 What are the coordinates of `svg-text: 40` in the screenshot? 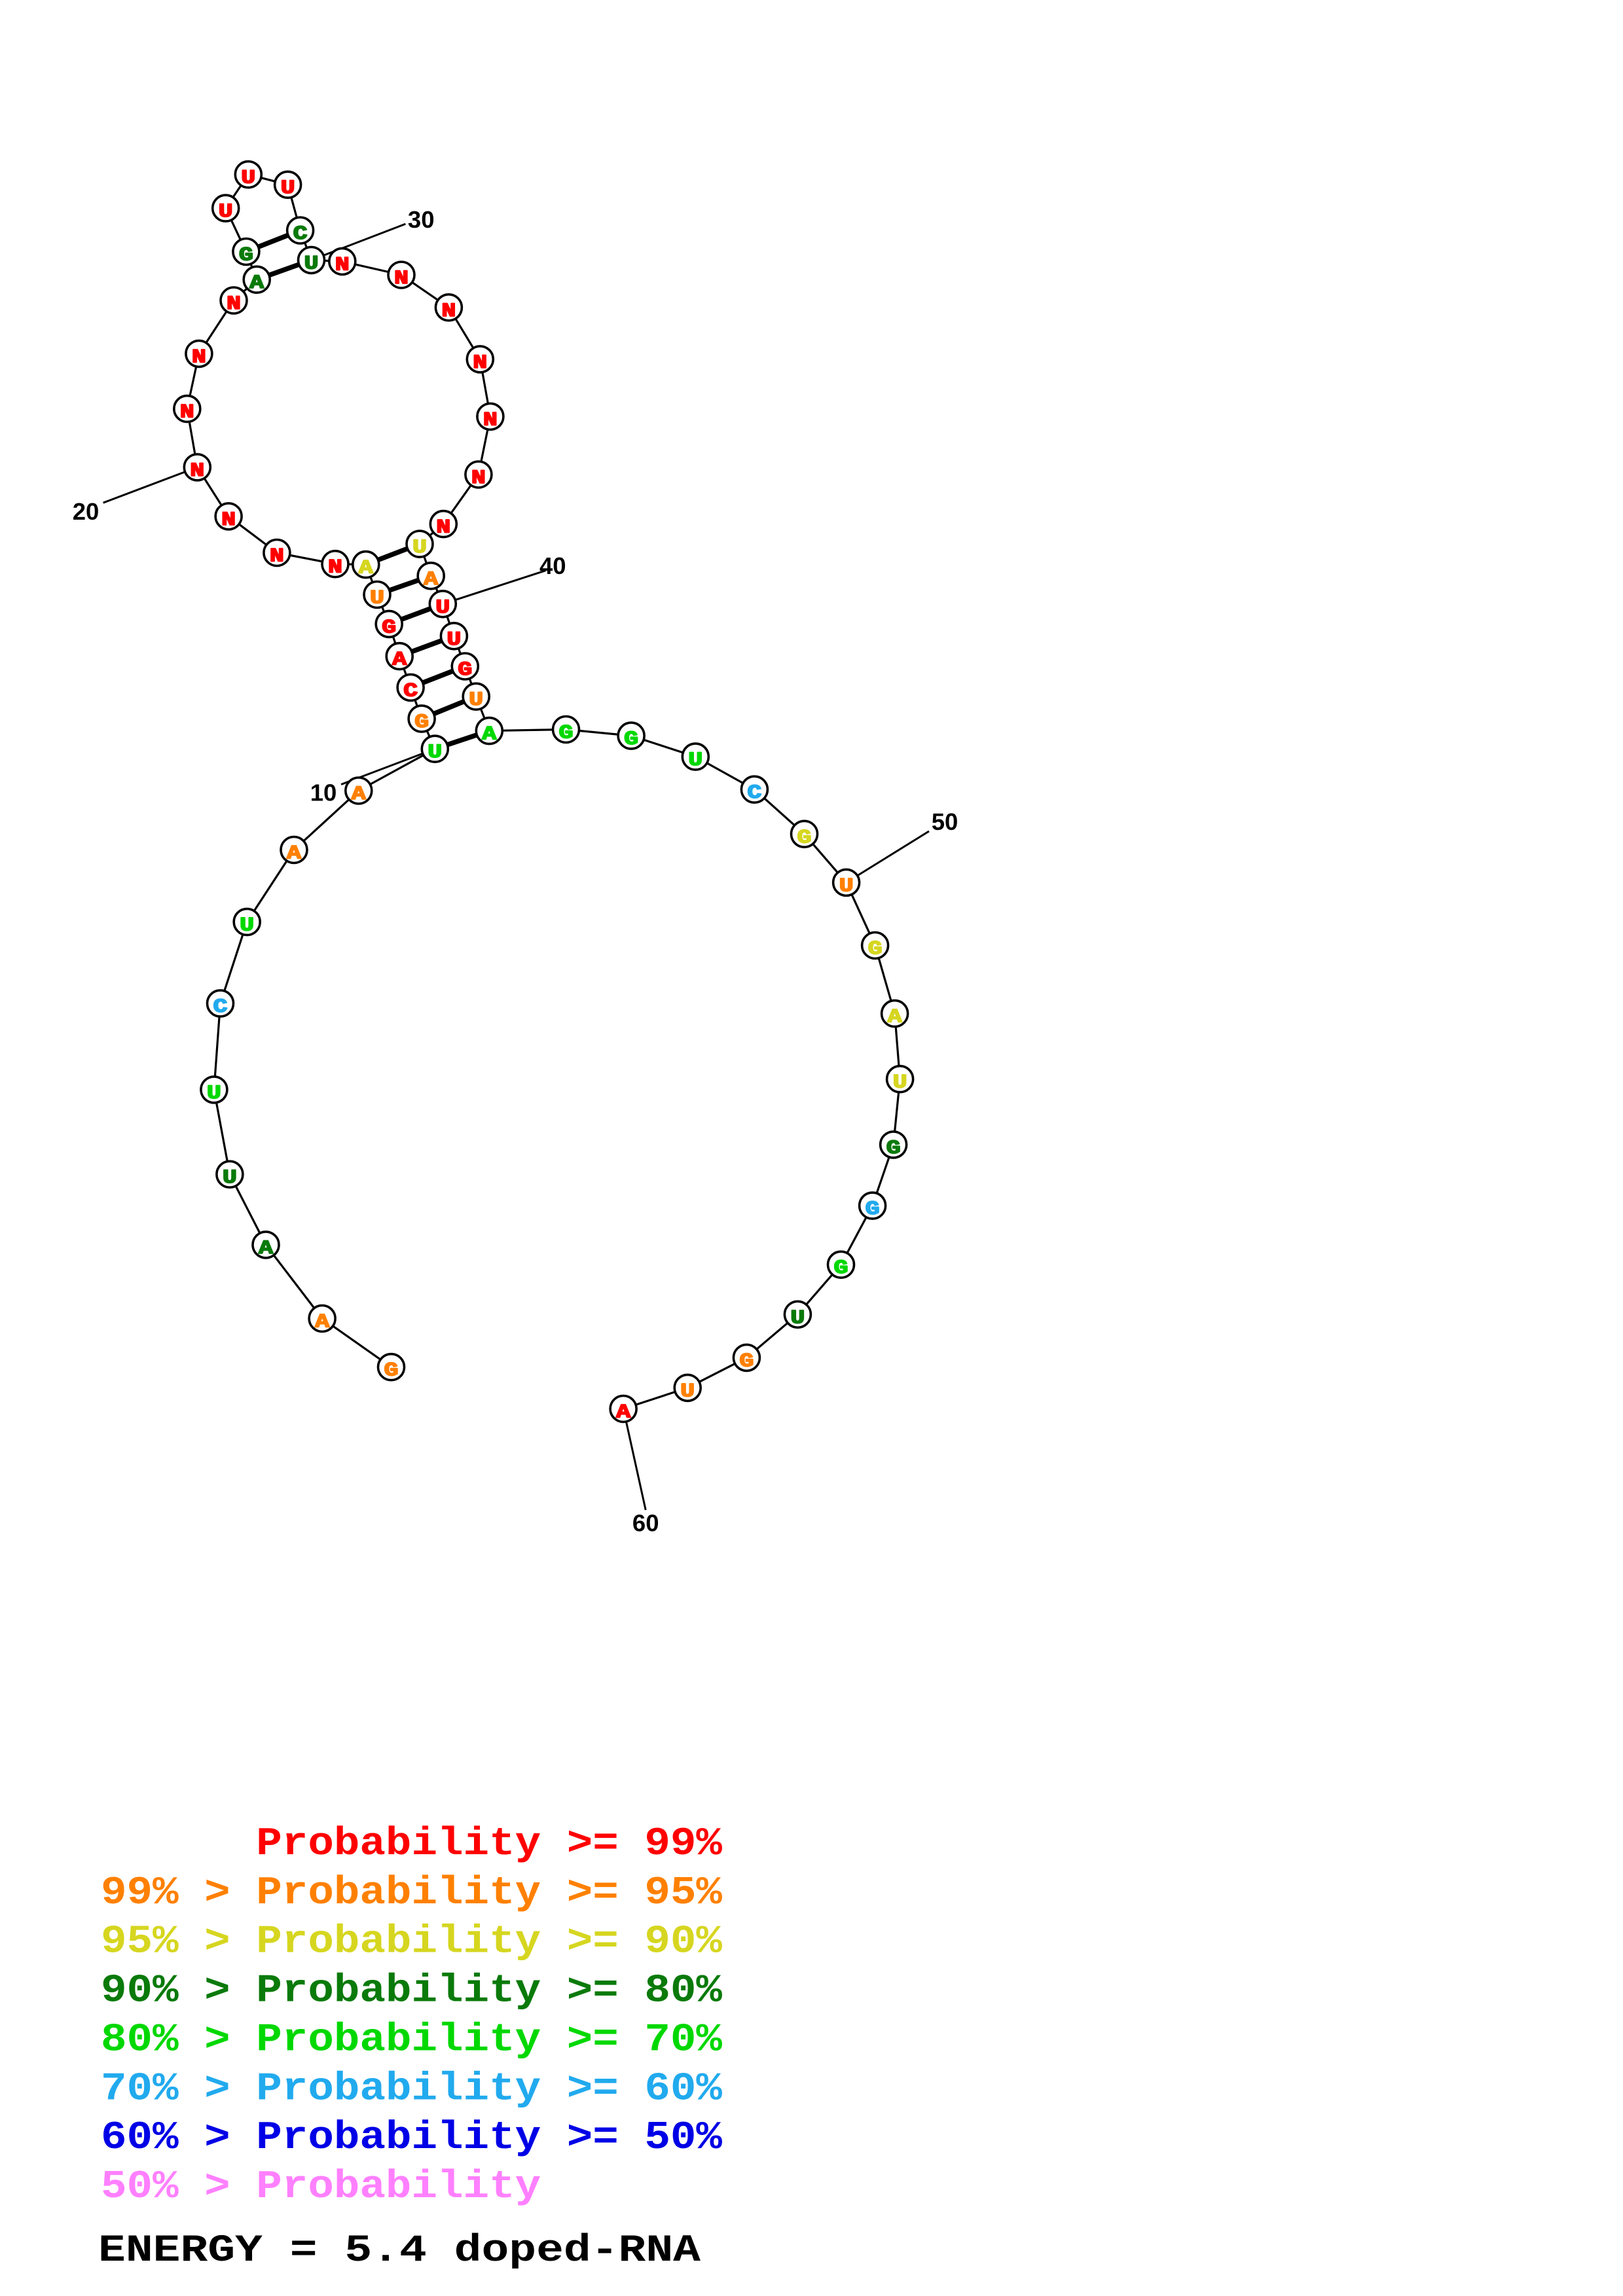 It's located at (552, 565).